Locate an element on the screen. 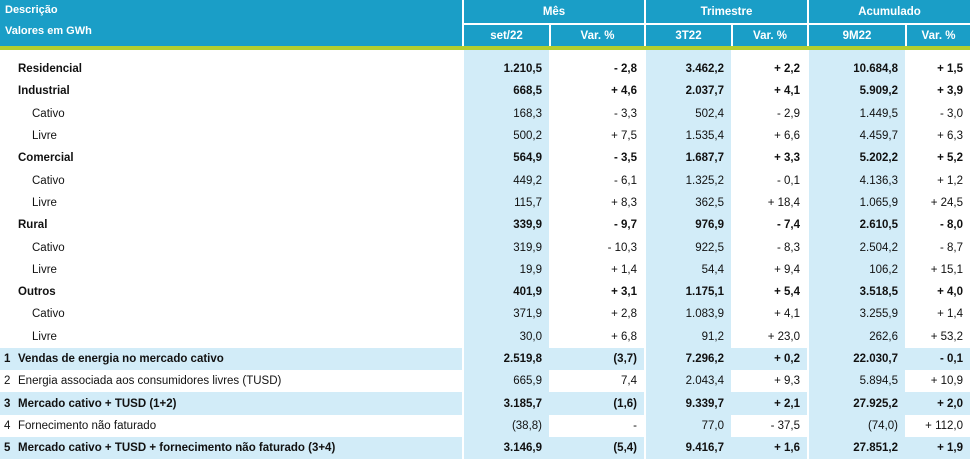 This screenshot has height=463, width=970. cell-value: + 15,1 is located at coordinates (946, 269).